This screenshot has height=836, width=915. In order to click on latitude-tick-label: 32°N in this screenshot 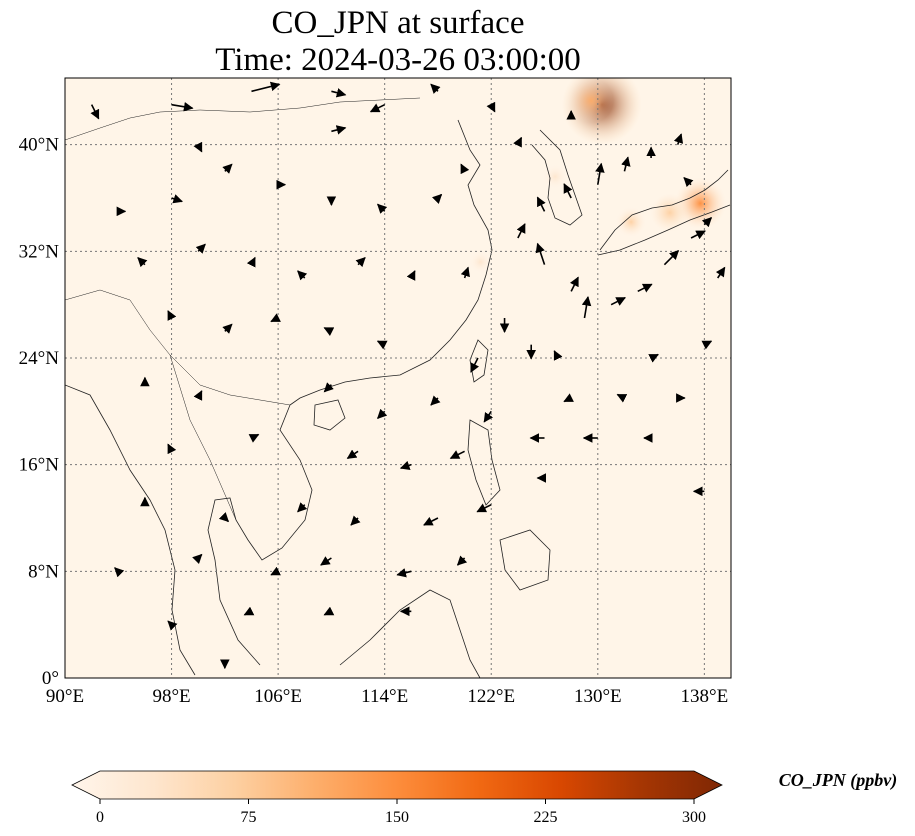, I will do `click(39, 251)`.